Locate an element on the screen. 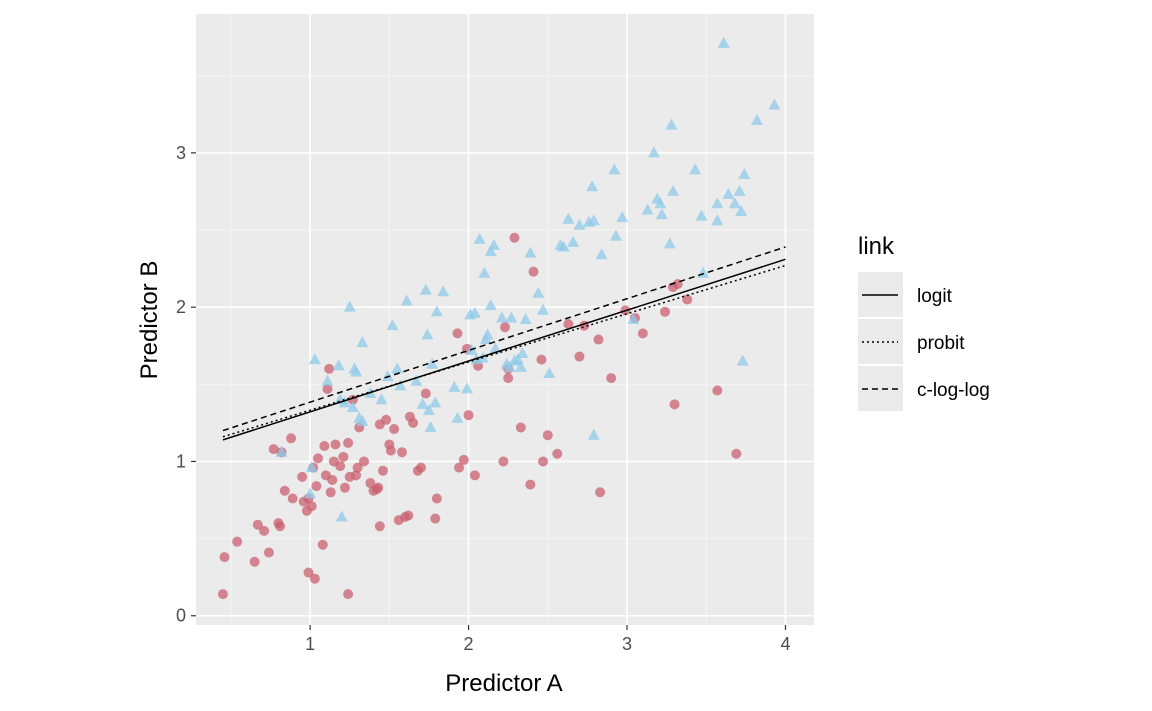  y-axis: 0 1 2 3 is located at coordinates (186, 384).